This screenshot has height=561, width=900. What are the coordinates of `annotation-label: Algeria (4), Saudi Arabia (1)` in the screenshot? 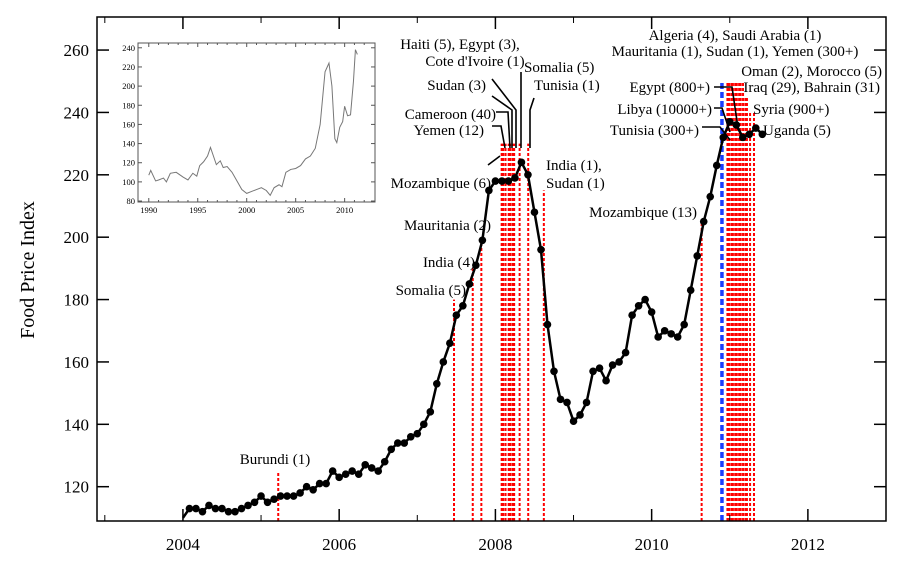 It's located at (735, 36).